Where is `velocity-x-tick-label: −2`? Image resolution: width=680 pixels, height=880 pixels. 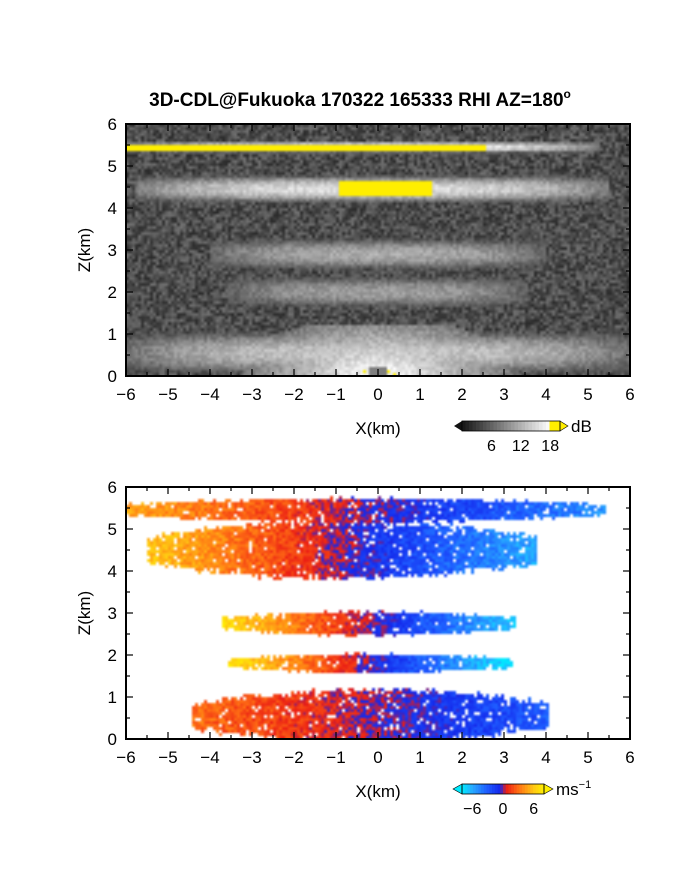
velocity-x-tick-label: −2 is located at coordinates (293, 757).